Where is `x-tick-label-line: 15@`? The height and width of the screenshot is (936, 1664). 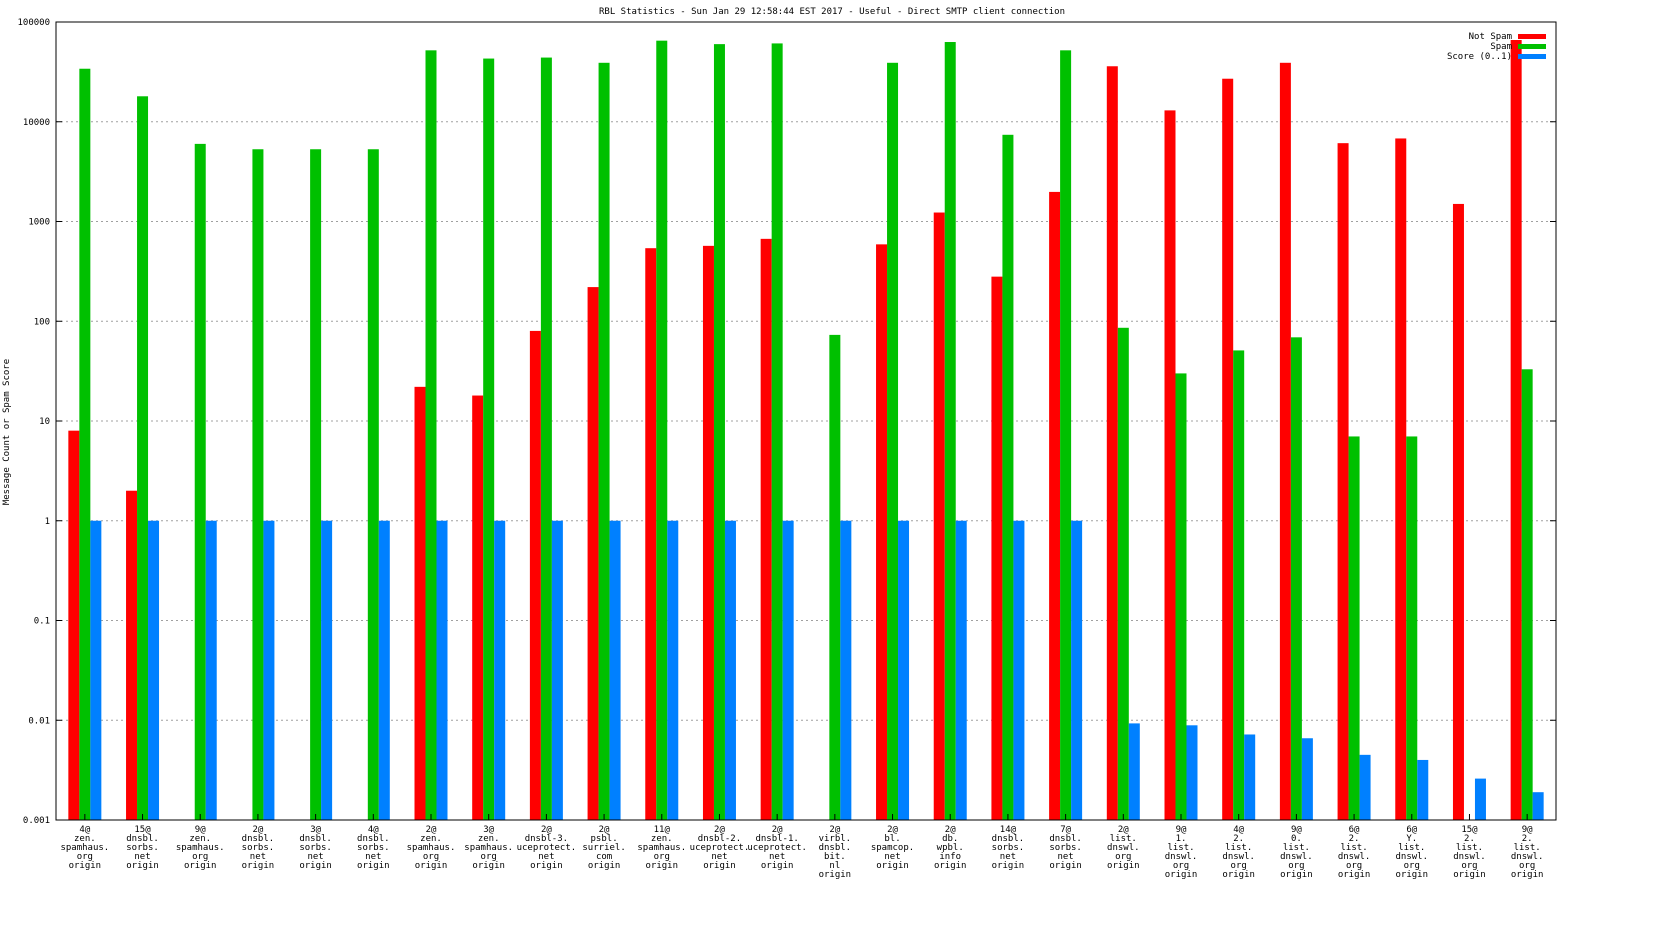 x-tick-label-line: 15@ is located at coordinates (1469, 830).